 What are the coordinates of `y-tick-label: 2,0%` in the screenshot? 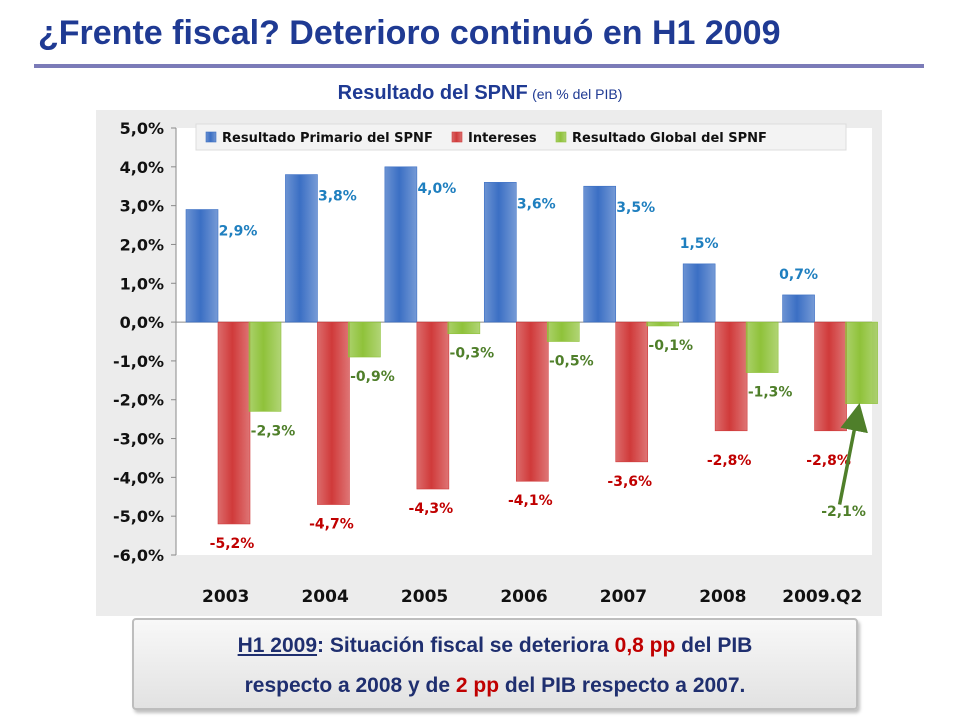 It's located at (142, 244).